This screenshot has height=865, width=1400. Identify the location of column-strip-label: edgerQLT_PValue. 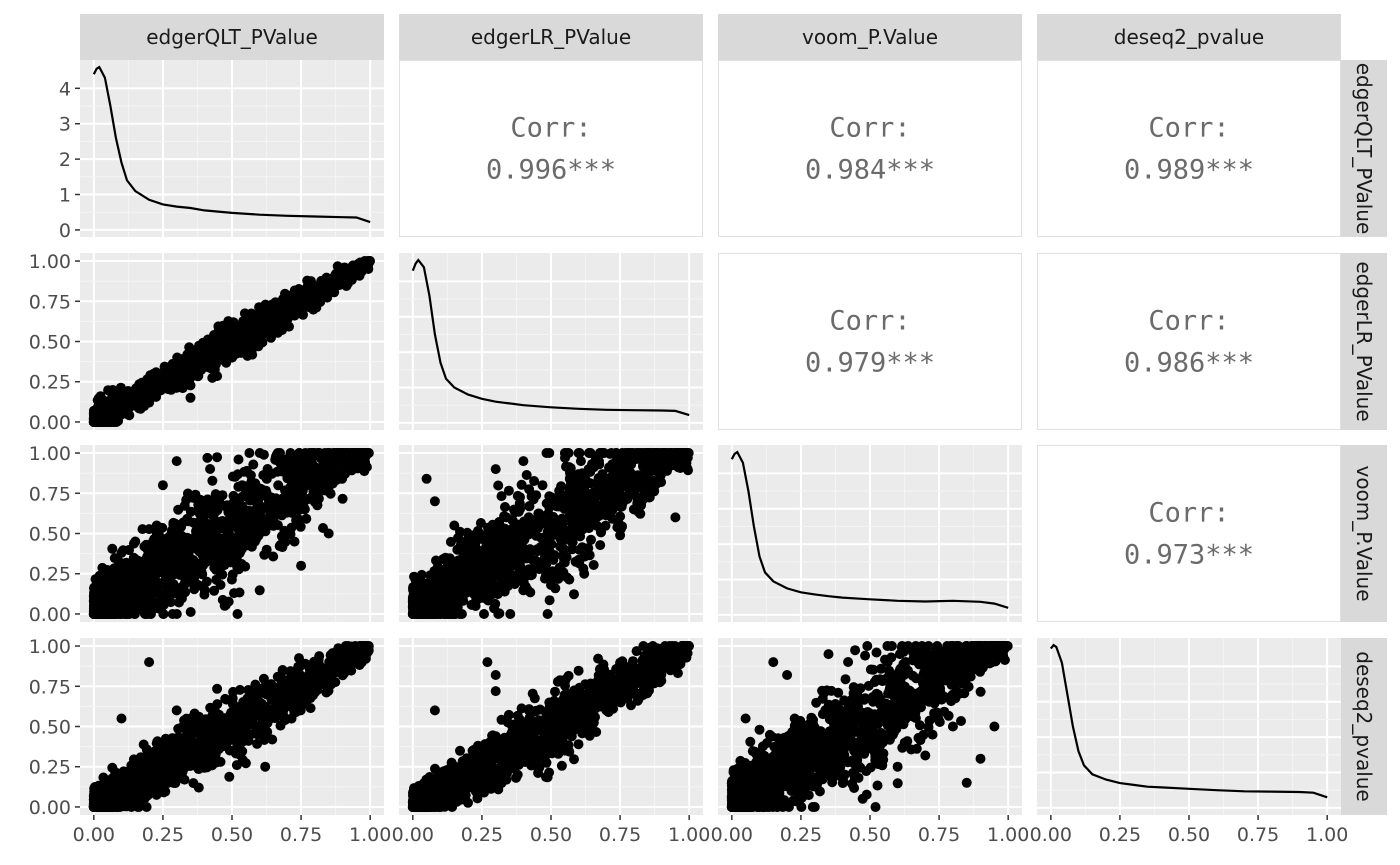
(232, 37).